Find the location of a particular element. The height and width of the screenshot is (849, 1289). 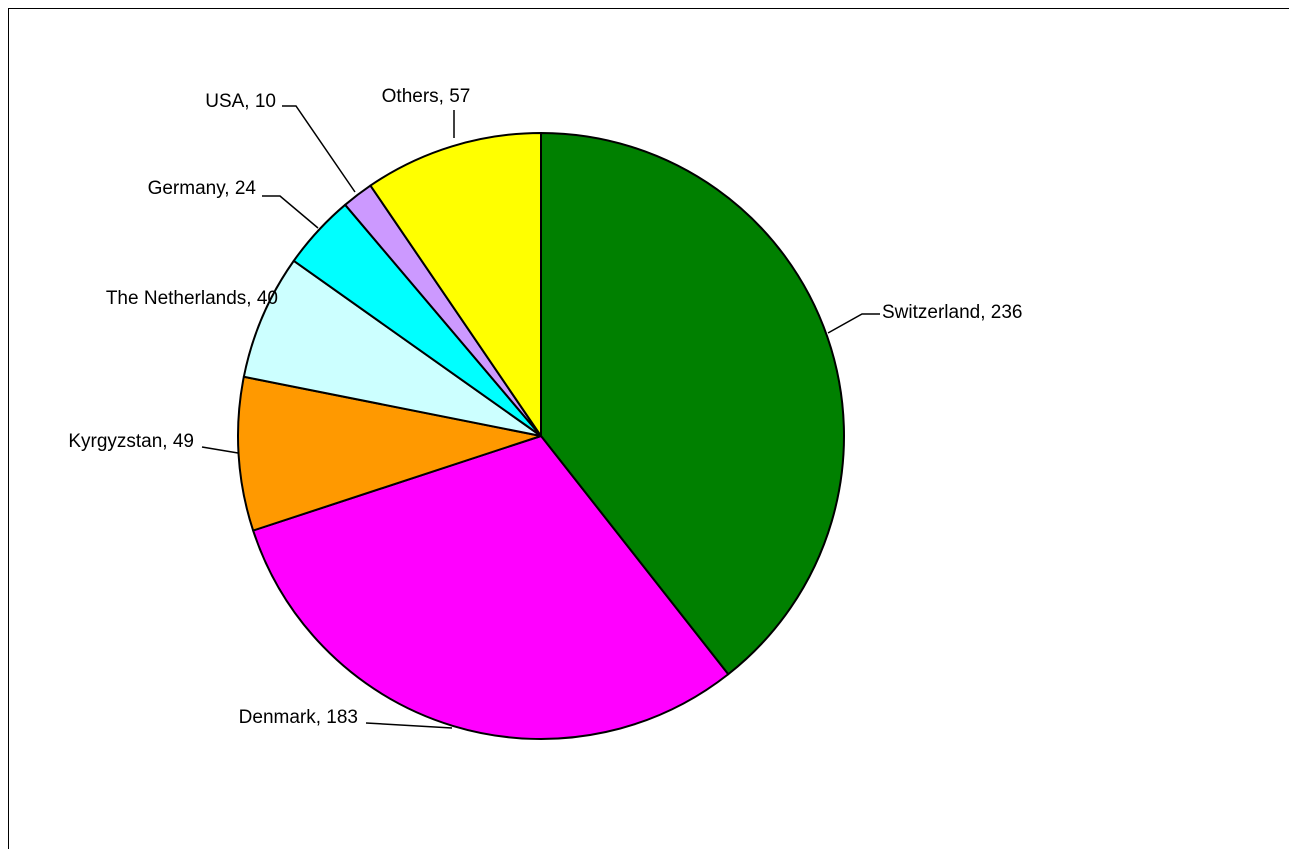

pie-slice-the-netherlands is located at coordinates (392, 348).